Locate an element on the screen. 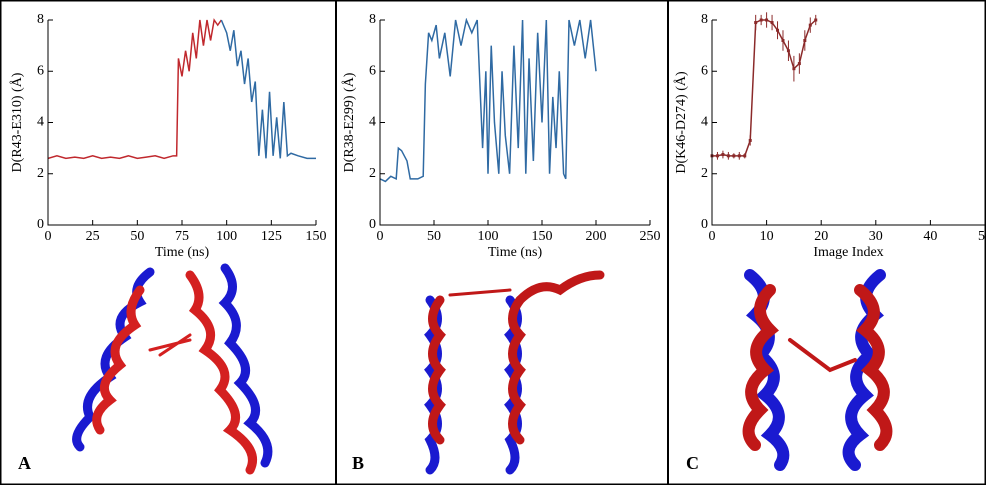 This screenshot has width=986, height=485. x-tick-label: 75 is located at coordinates (182, 236).